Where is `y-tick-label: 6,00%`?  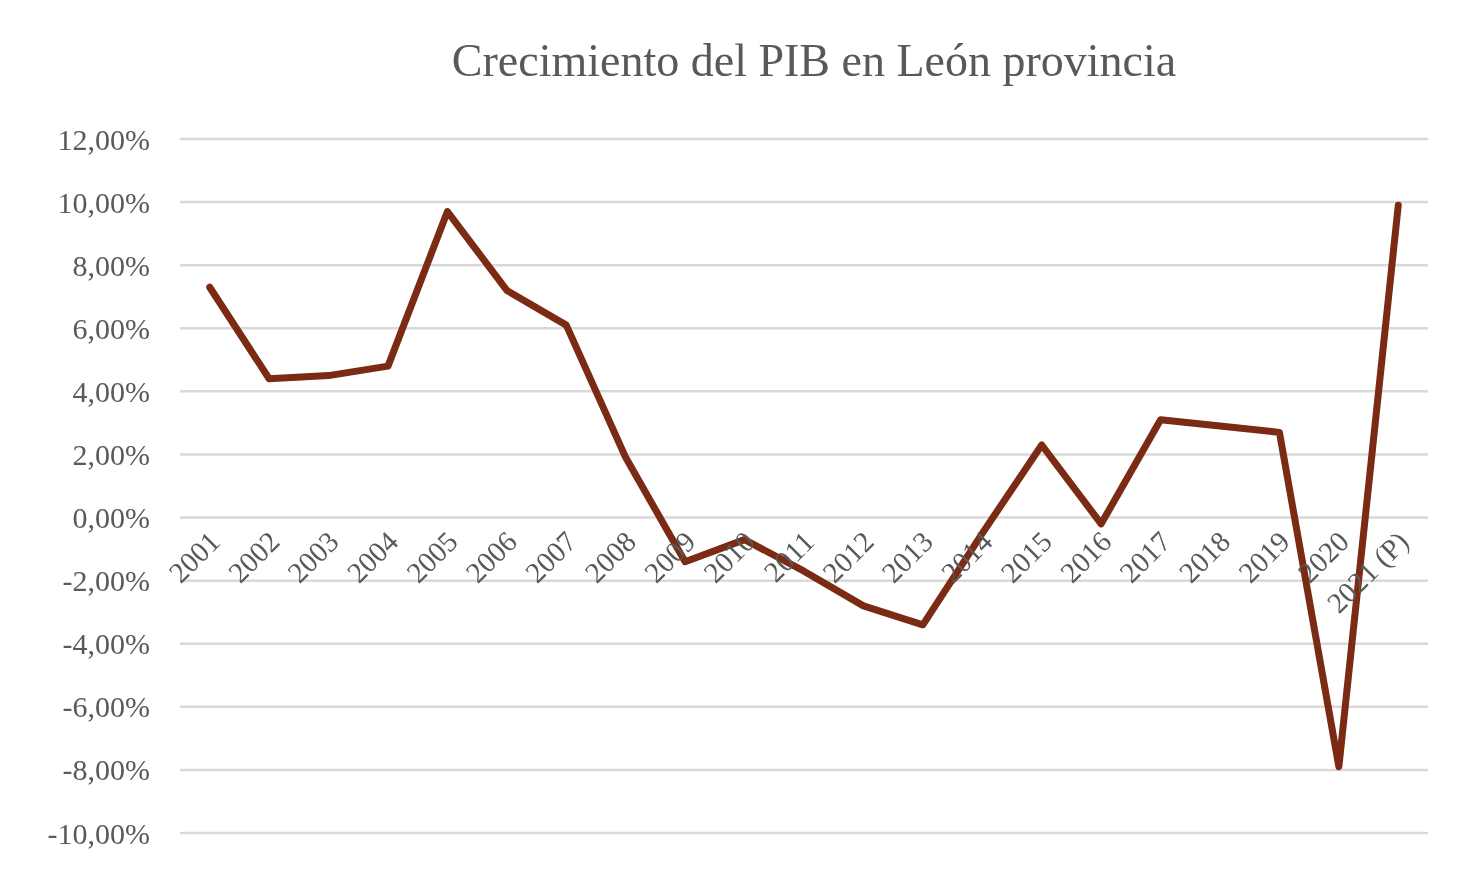
y-tick-label: 6,00% is located at coordinates (111, 328).